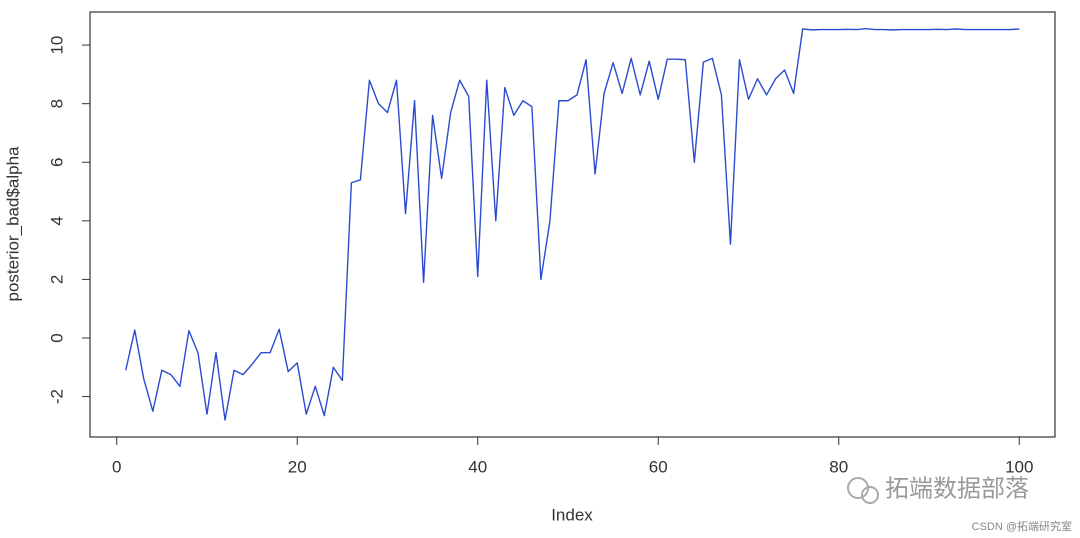 Image resolution: width=1080 pixels, height=538 pixels. I want to click on x-tick-label: 20, so click(297, 466).